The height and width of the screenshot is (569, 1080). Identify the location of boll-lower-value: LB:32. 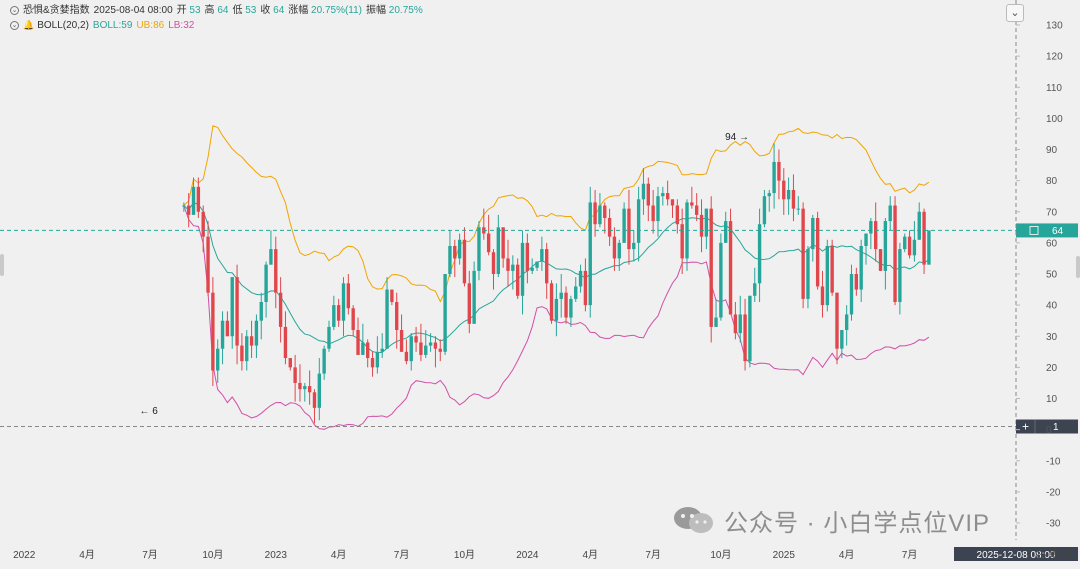
(181, 25).